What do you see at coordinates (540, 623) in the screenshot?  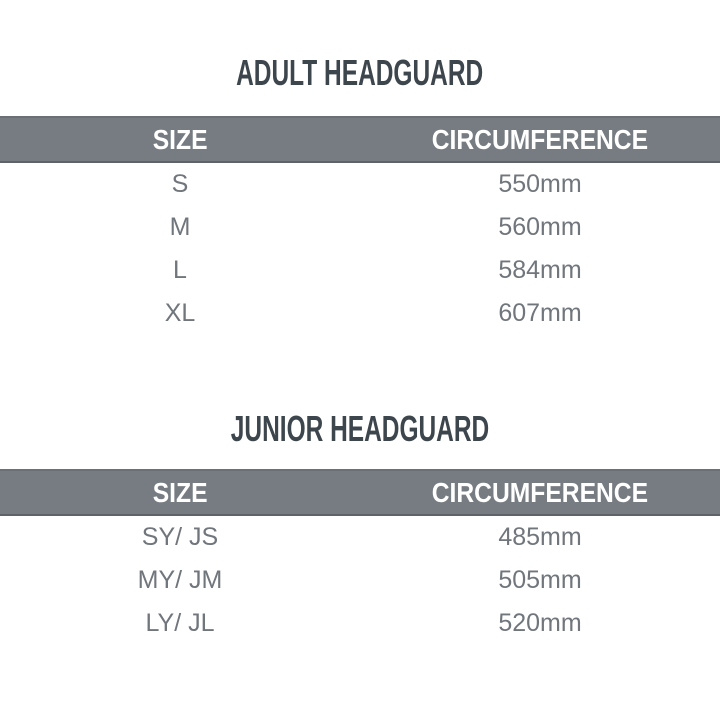 I see `circumference-cell: 520mm` at bounding box center [540, 623].